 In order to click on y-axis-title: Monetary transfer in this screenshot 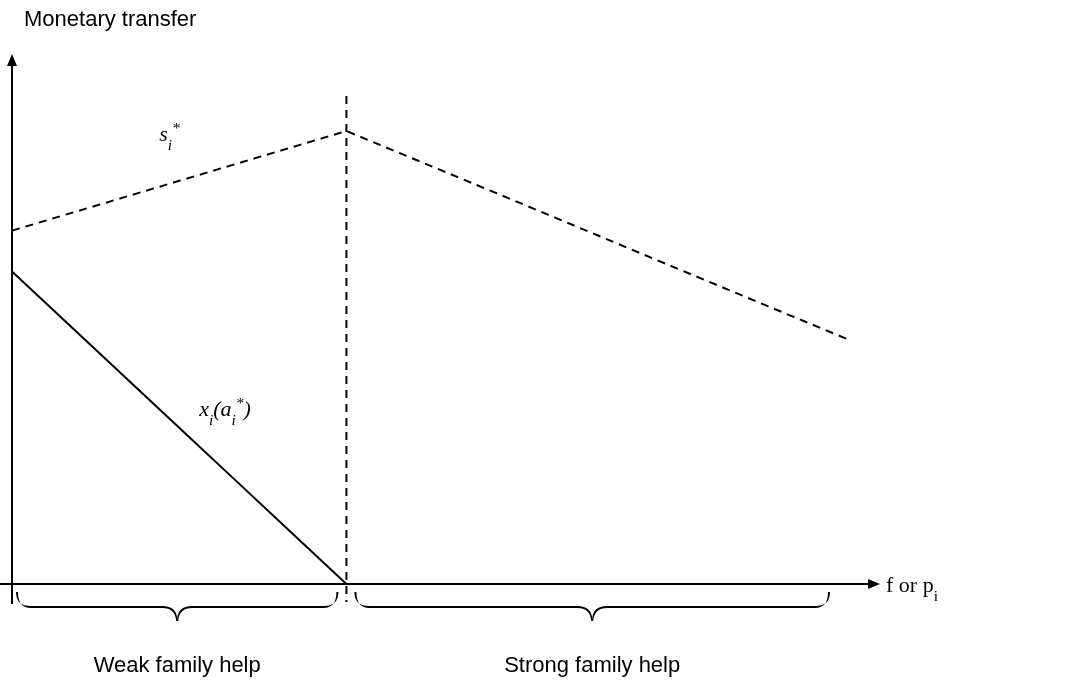, I will do `click(110, 18)`.